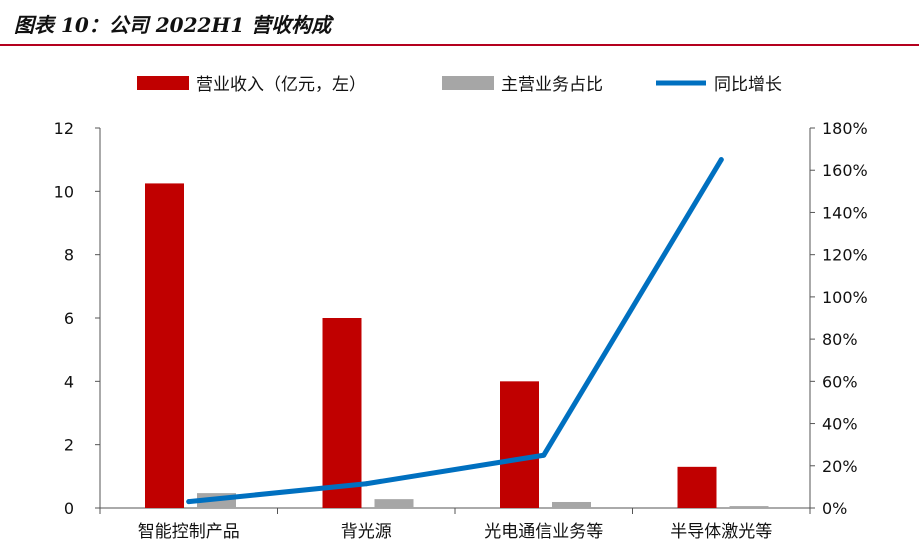 The height and width of the screenshot is (547, 919). What do you see at coordinates (468, 83) in the screenshot?
I see `legend-swatch-share` at bounding box center [468, 83].